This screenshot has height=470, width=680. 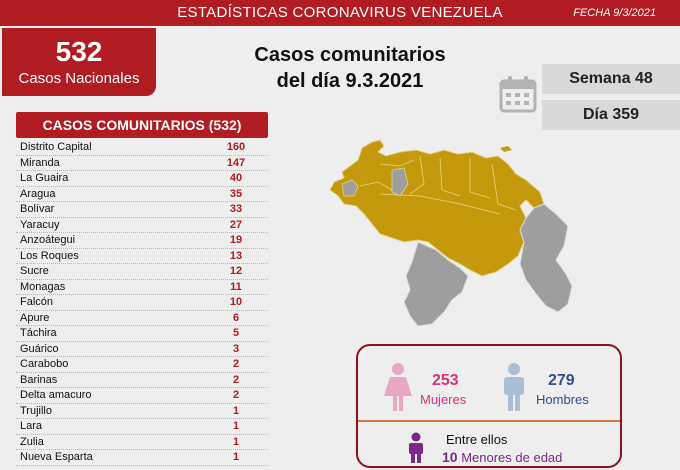 I want to click on national-cases-count: 532, so click(x=79, y=51).